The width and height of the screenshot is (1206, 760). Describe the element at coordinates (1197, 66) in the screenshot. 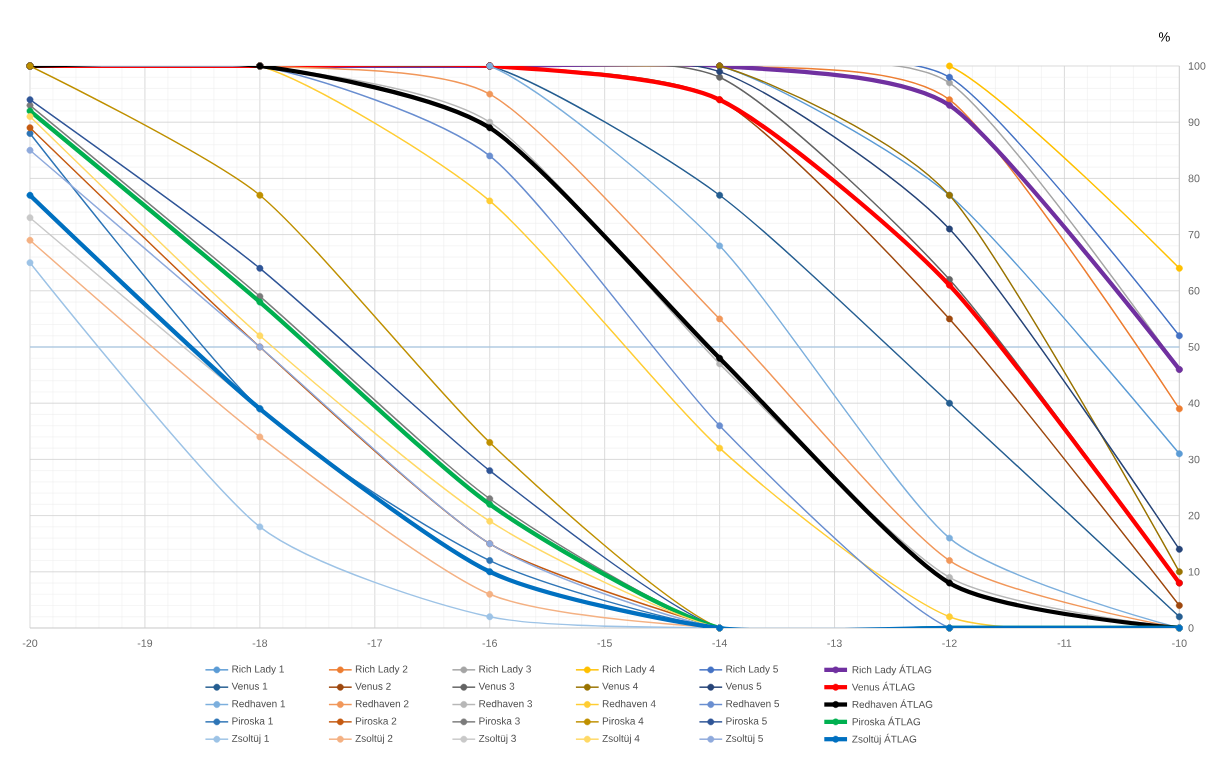

I see `y-tick-label: 100` at that location.